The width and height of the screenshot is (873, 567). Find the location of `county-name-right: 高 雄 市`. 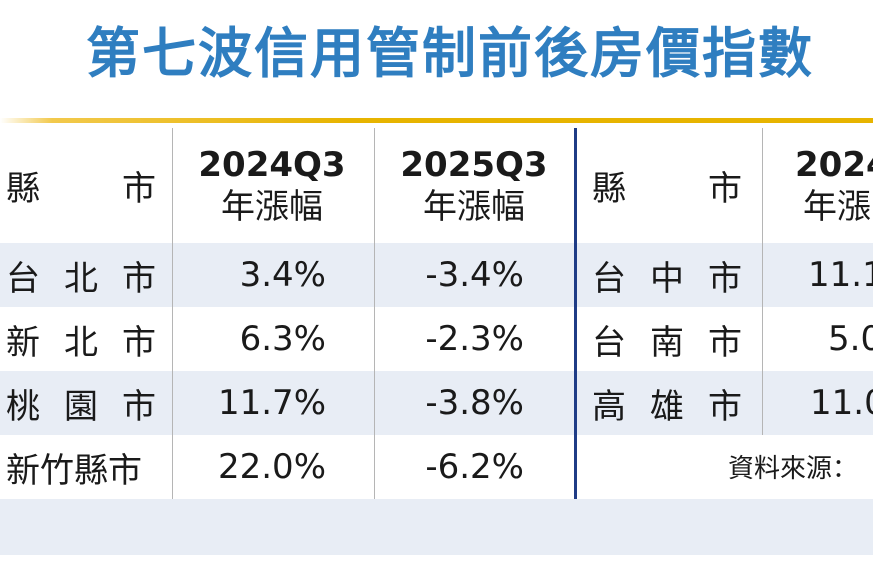

county-name-right: 高 雄 市 is located at coordinates (667, 403).